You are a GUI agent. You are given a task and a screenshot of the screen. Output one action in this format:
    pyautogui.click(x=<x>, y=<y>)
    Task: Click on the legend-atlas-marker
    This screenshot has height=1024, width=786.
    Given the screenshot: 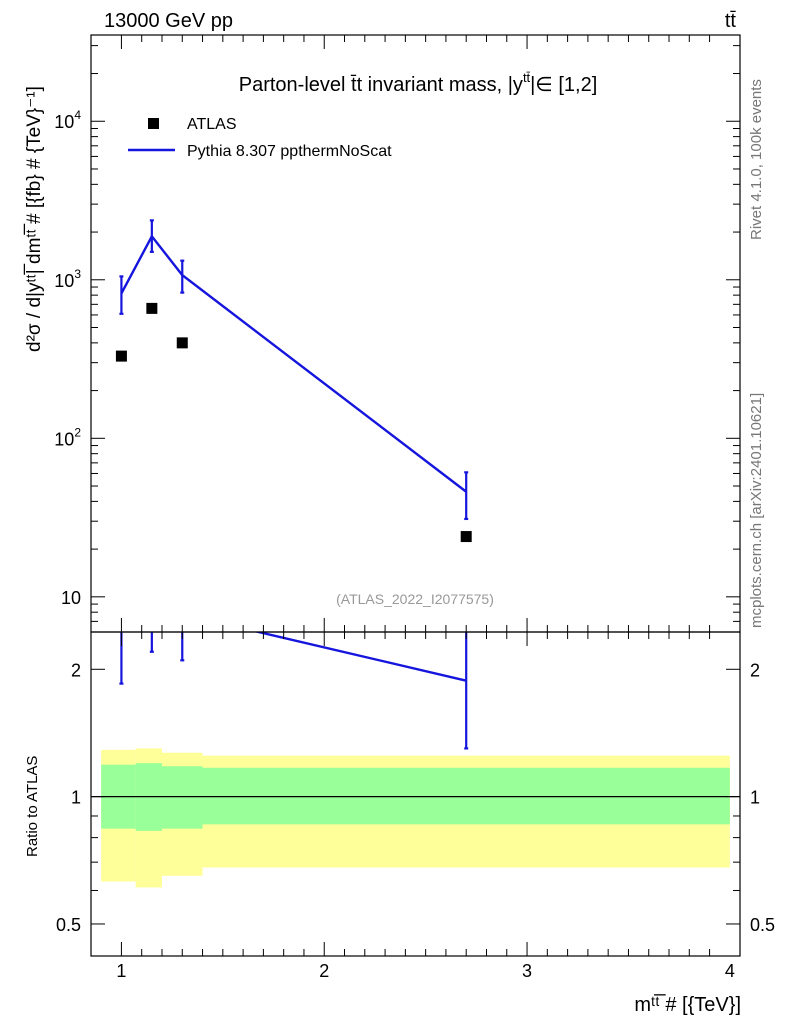 What is the action you would take?
    pyautogui.click(x=153, y=123)
    